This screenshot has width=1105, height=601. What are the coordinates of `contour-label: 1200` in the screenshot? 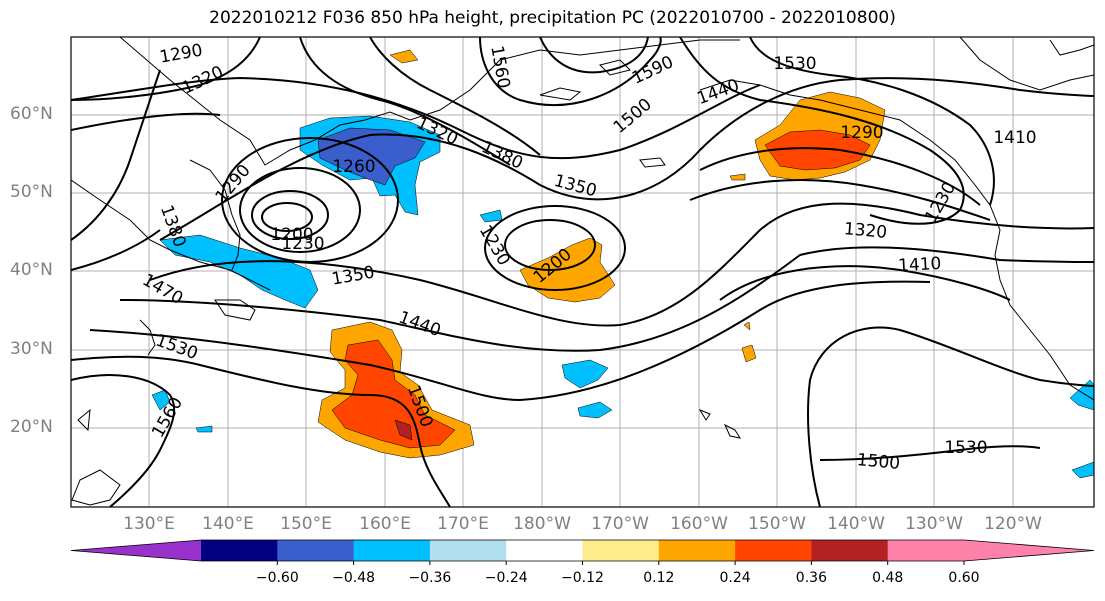 It's located at (291, 235).